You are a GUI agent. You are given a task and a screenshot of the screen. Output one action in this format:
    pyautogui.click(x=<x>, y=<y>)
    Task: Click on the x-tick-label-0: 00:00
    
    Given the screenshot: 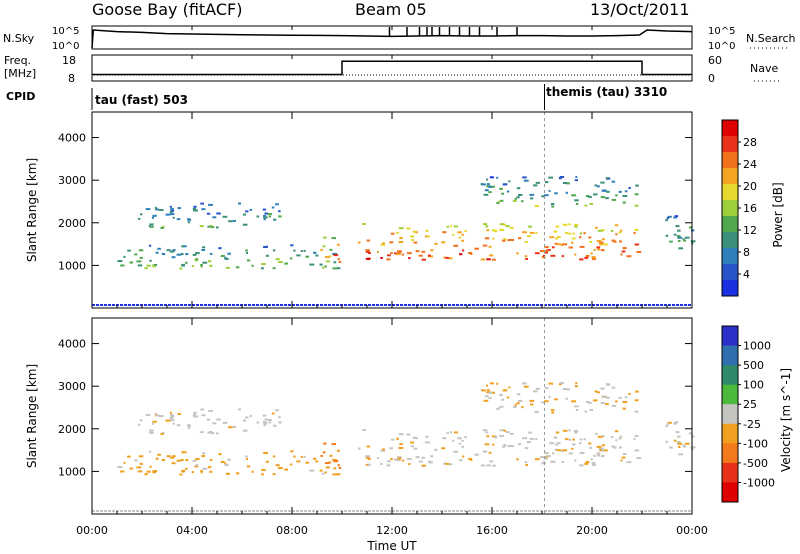 What is the action you would take?
    pyautogui.click(x=92, y=530)
    